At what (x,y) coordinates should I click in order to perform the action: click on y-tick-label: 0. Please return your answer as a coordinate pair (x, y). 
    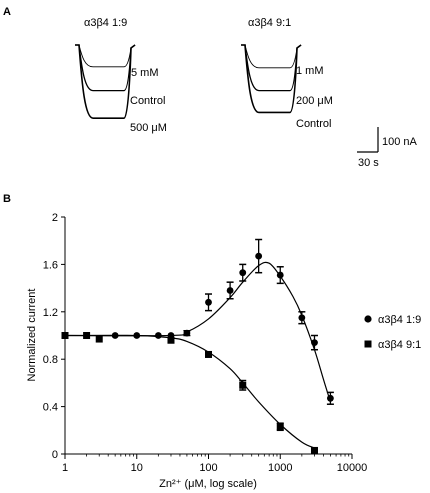
    Looking at the image, I should click on (55, 455).